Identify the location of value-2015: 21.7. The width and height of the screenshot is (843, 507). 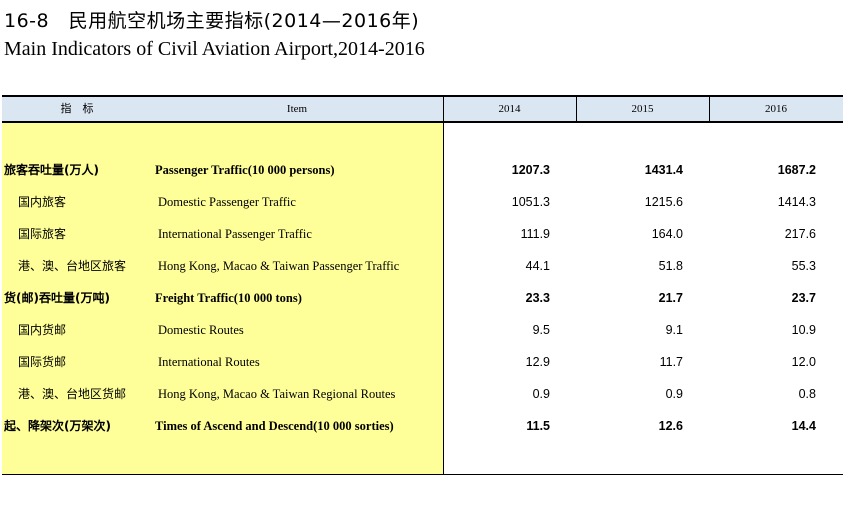
(670, 298).